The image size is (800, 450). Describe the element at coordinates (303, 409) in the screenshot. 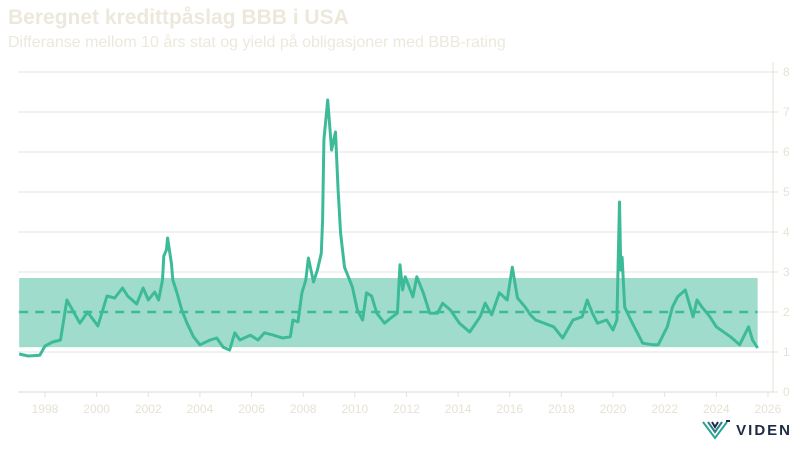

I see `x-tick-label: 2008` at that location.